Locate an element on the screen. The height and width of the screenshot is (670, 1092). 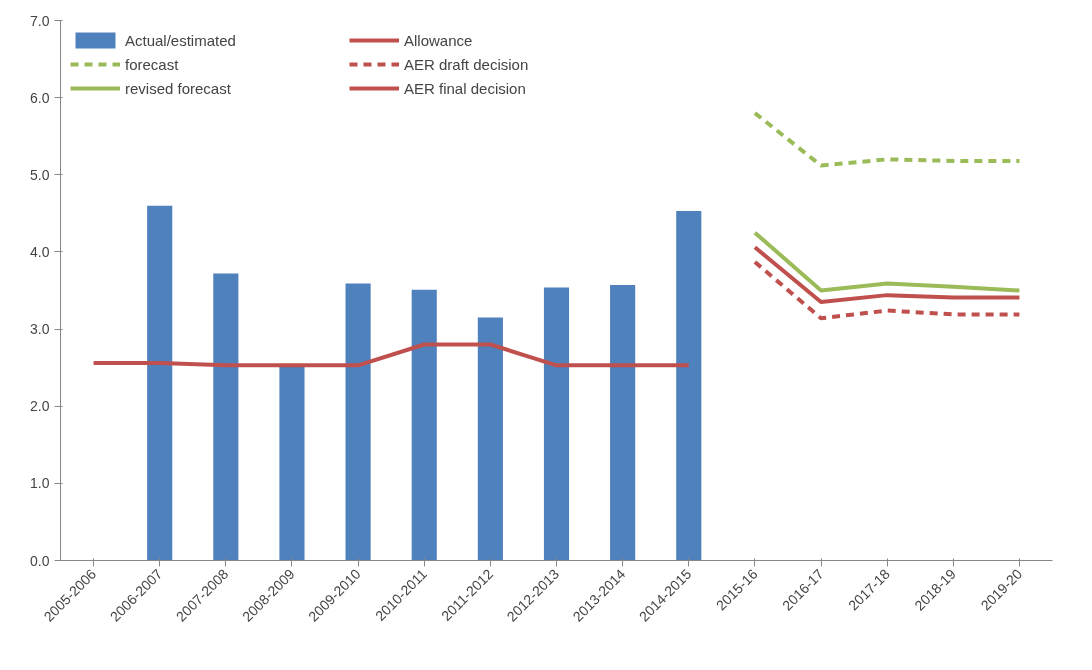
y-tick-label: 2.0 is located at coordinates (40, 406).